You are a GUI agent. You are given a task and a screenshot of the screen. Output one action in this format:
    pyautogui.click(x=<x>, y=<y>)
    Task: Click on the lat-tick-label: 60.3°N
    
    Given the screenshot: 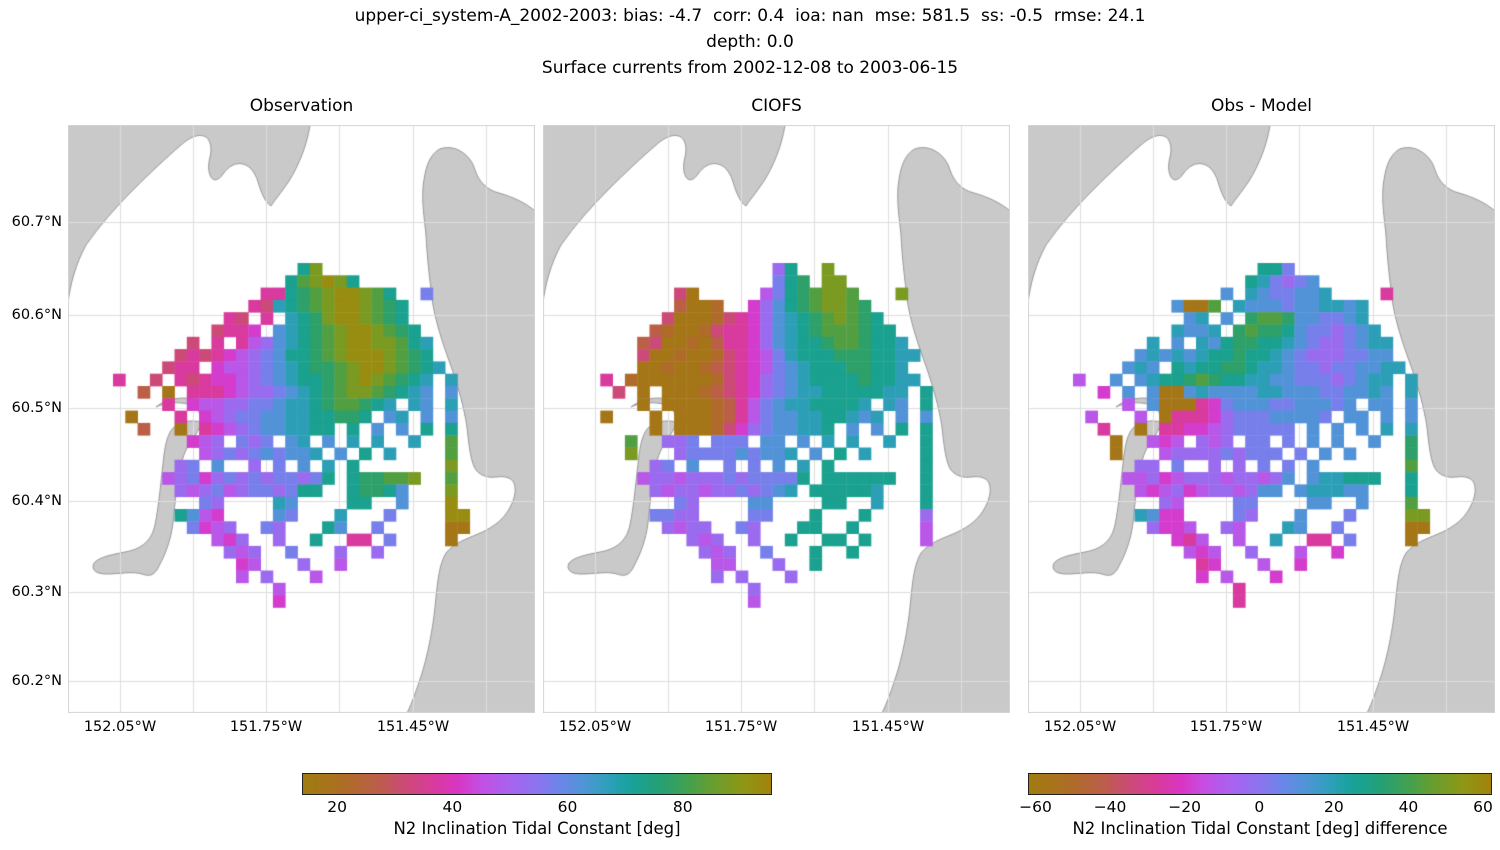 What is the action you would take?
    pyautogui.click(x=36, y=592)
    